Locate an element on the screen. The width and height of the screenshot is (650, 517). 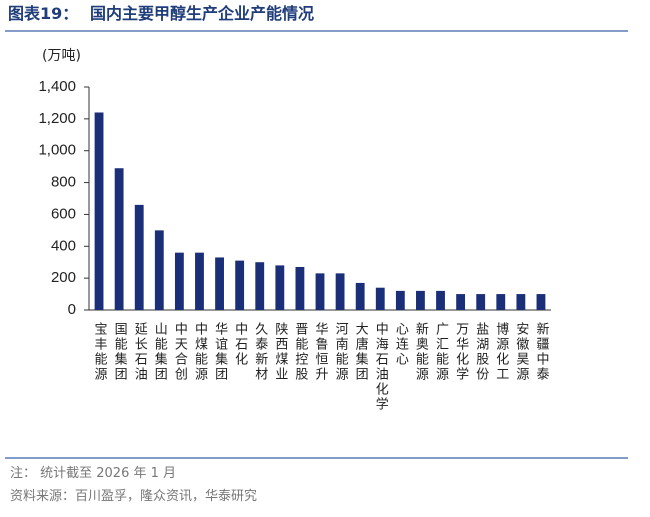
x-tick-label: 延长石油 is located at coordinates (140, 352).